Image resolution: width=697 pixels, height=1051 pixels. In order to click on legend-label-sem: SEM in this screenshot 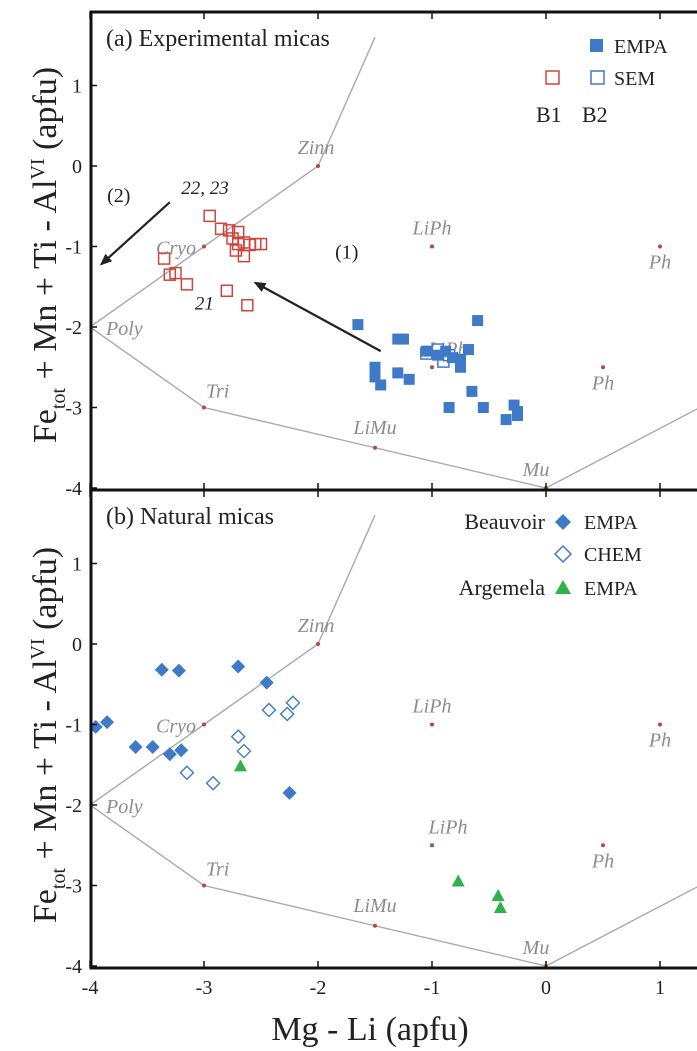, I will do `click(634, 79)`.